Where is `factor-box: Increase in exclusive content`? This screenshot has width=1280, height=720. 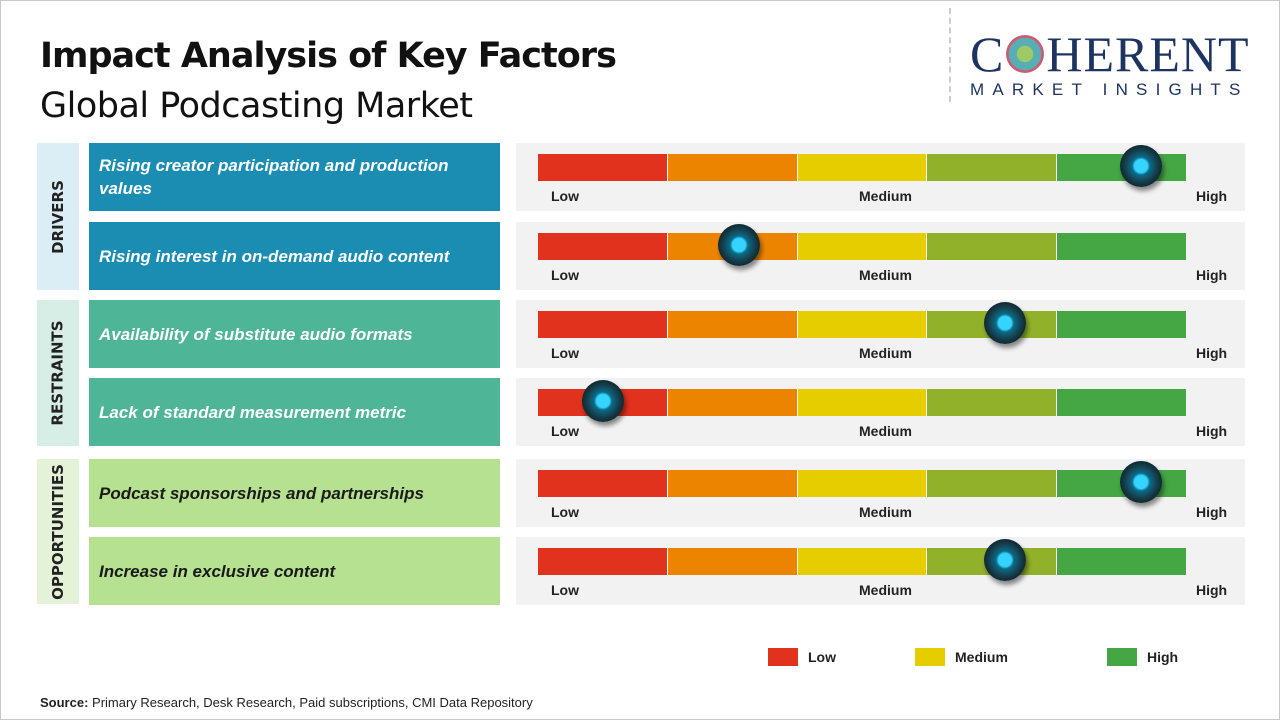
factor-box: Increase in exclusive content is located at coordinates (294, 571).